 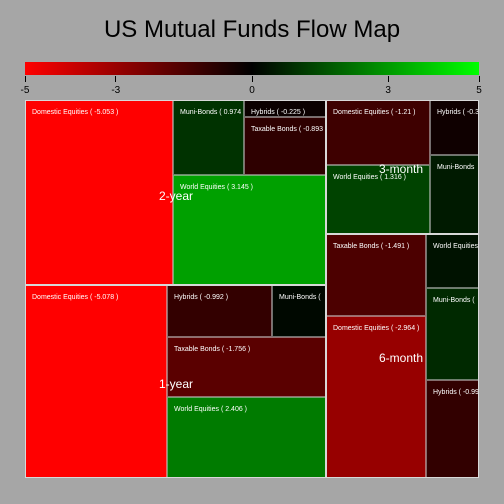 What do you see at coordinates (371, 246) in the screenshot?
I see `treemap-cell-label: Taxable Bonds ( -1.491 )` at bounding box center [371, 246].